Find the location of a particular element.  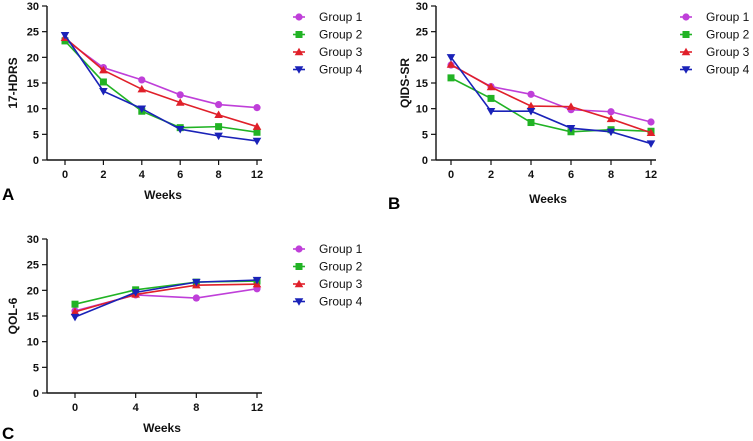

y-axis-title: 17-HDRS is located at coordinates (13, 82).